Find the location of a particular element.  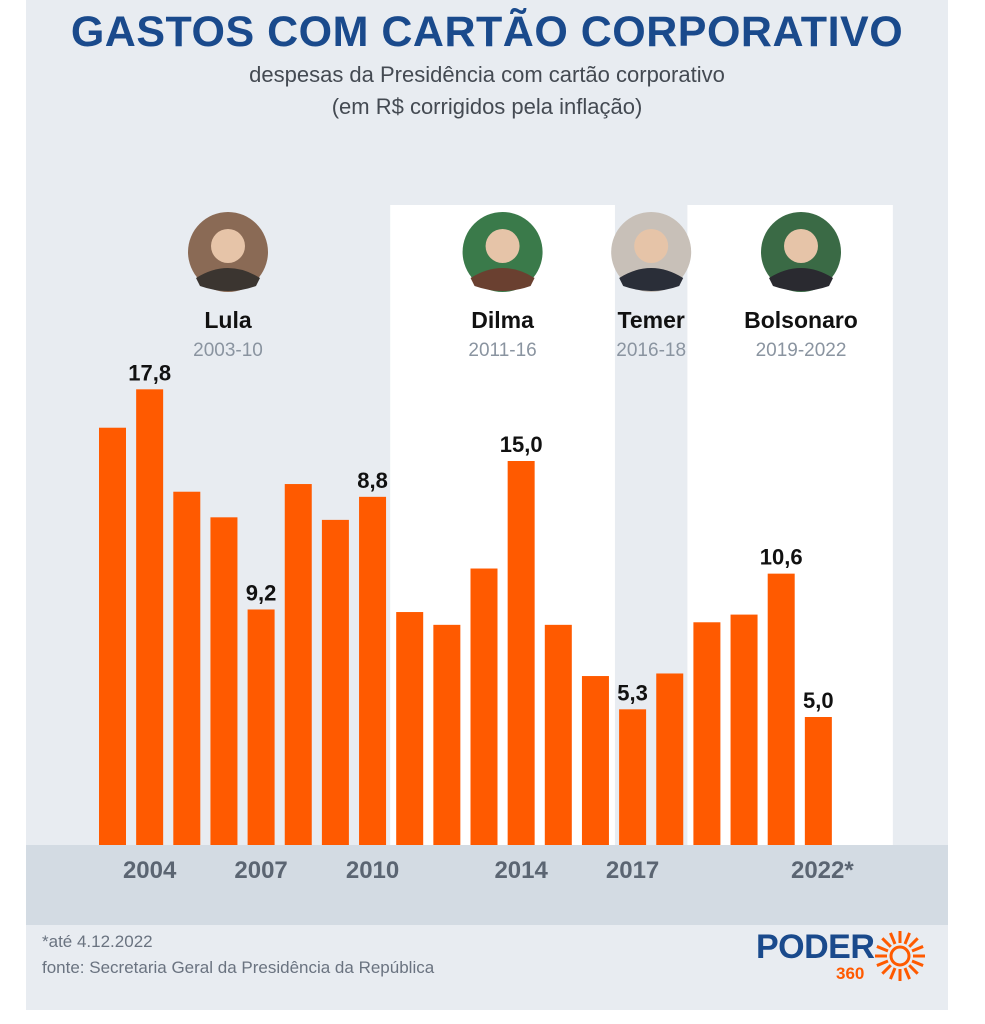

bar-2020 is located at coordinates (744, 729).